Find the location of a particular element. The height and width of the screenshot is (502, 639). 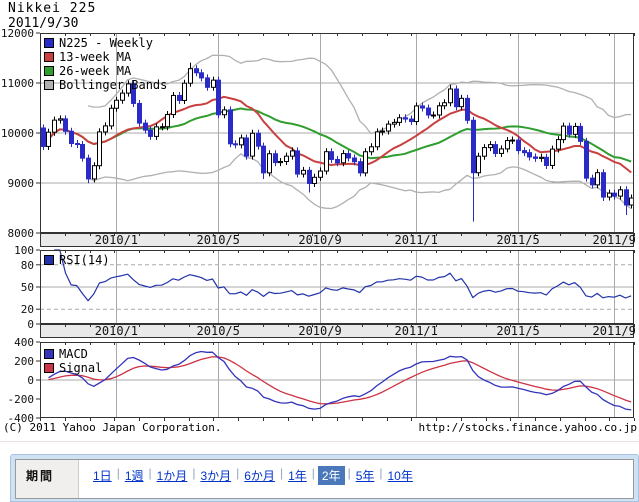

period-option-3か月: 3か月 is located at coordinates (216, 476).